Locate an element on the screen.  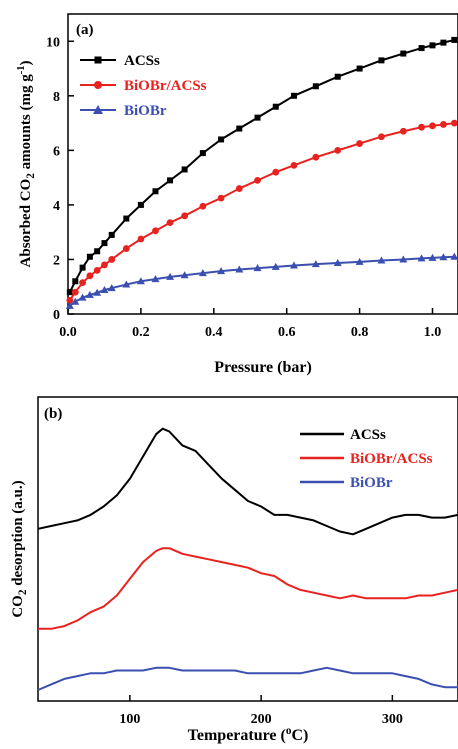
legend-label: BiOBr/ACSs is located at coordinates (165, 86).